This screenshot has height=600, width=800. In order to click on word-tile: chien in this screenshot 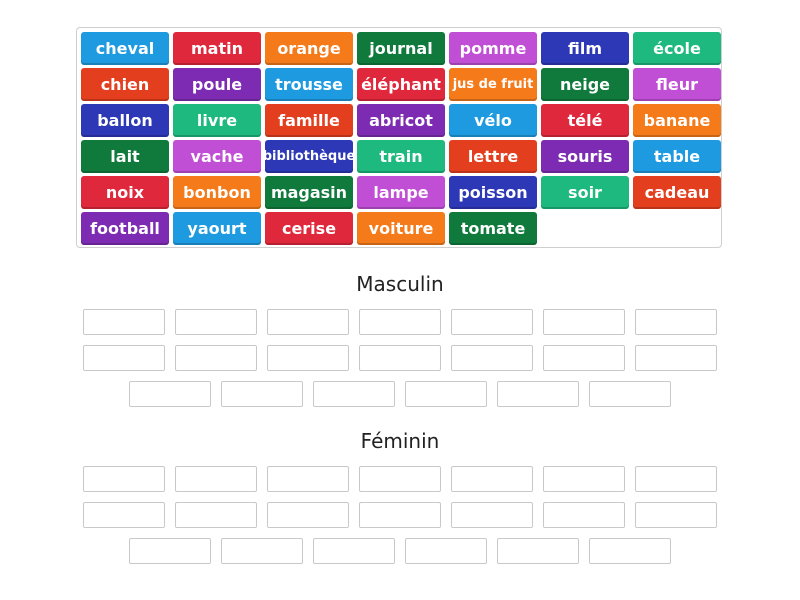, I will do `click(125, 84)`.